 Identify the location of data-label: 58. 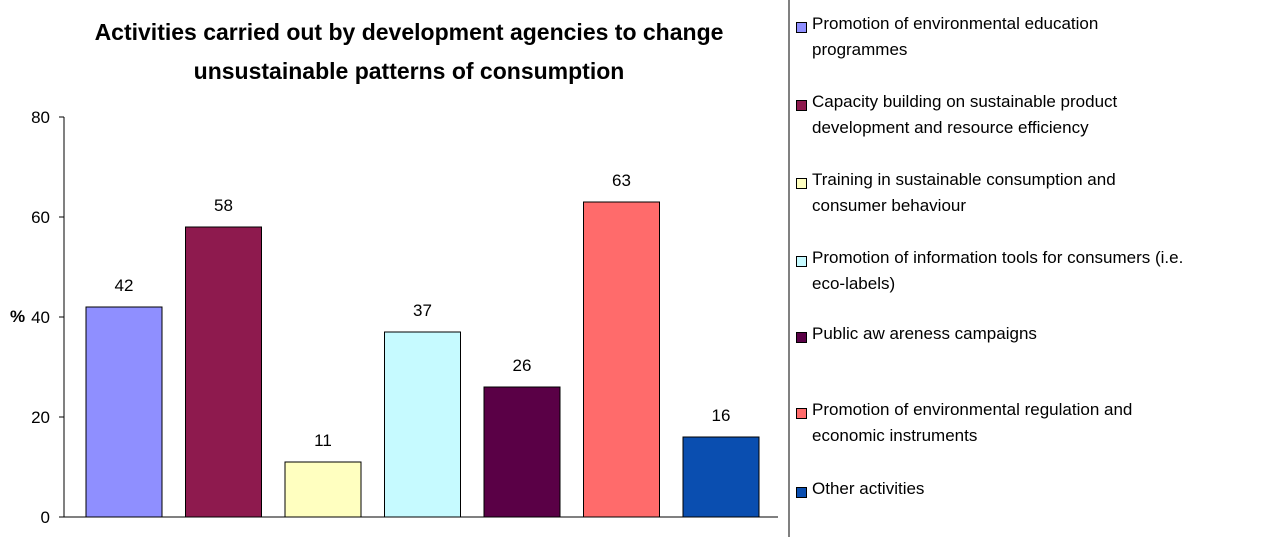
(223, 205).